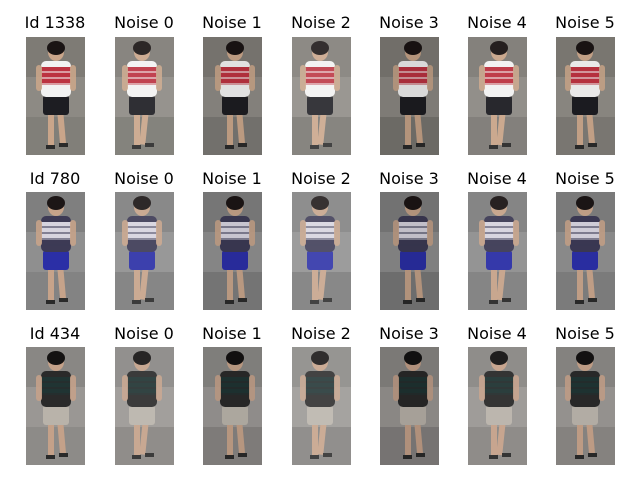 The image size is (640, 480). Describe the element at coordinates (55, 178) in the screenshot. I see `identity-title: Id 780` at that location.